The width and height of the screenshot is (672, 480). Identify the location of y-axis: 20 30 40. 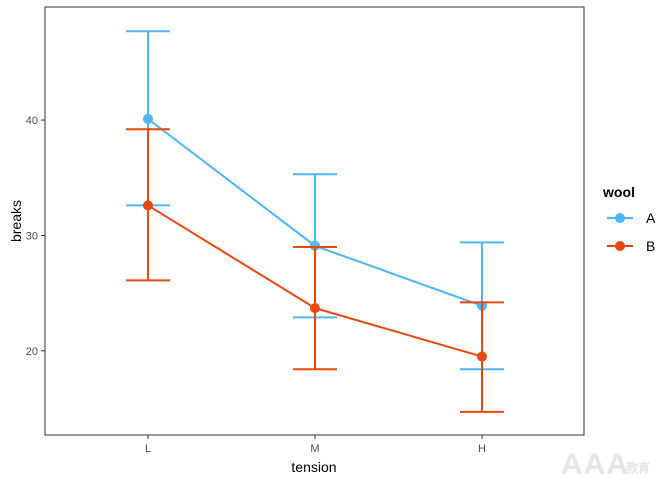
(35, 236).